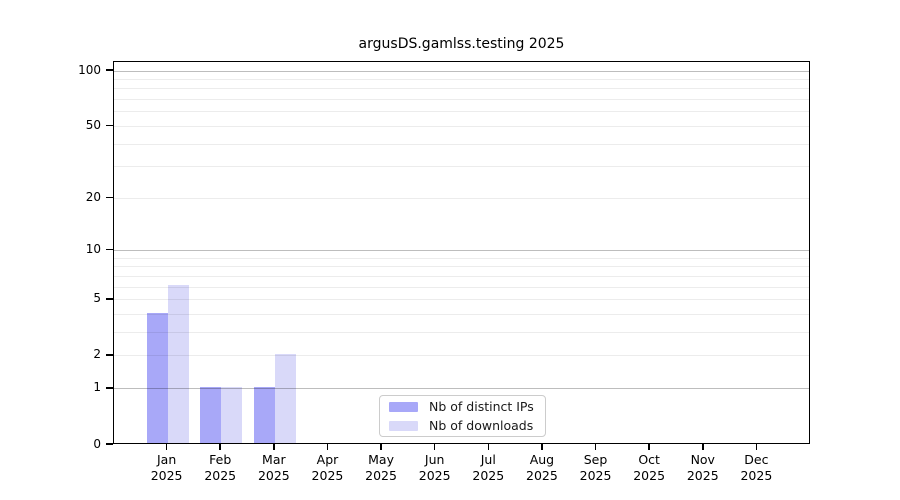 This screenshot has width=900, height=500. What do you see at coordinates (434, 467) in the screenshot?
I see `x-tick-label: Jun 2025` at bounding box center [434, 467].